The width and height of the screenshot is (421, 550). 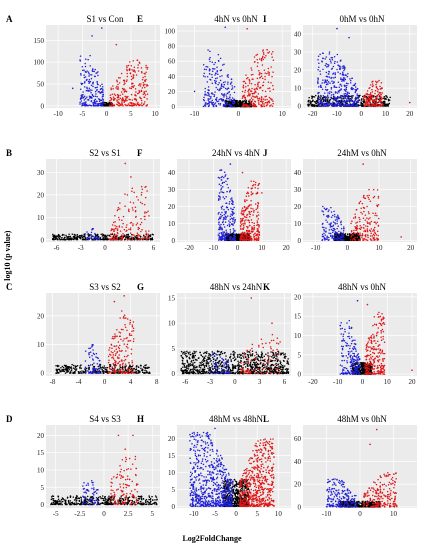 I want to click on x-tick-label: -3, so click(x=81, y=248).